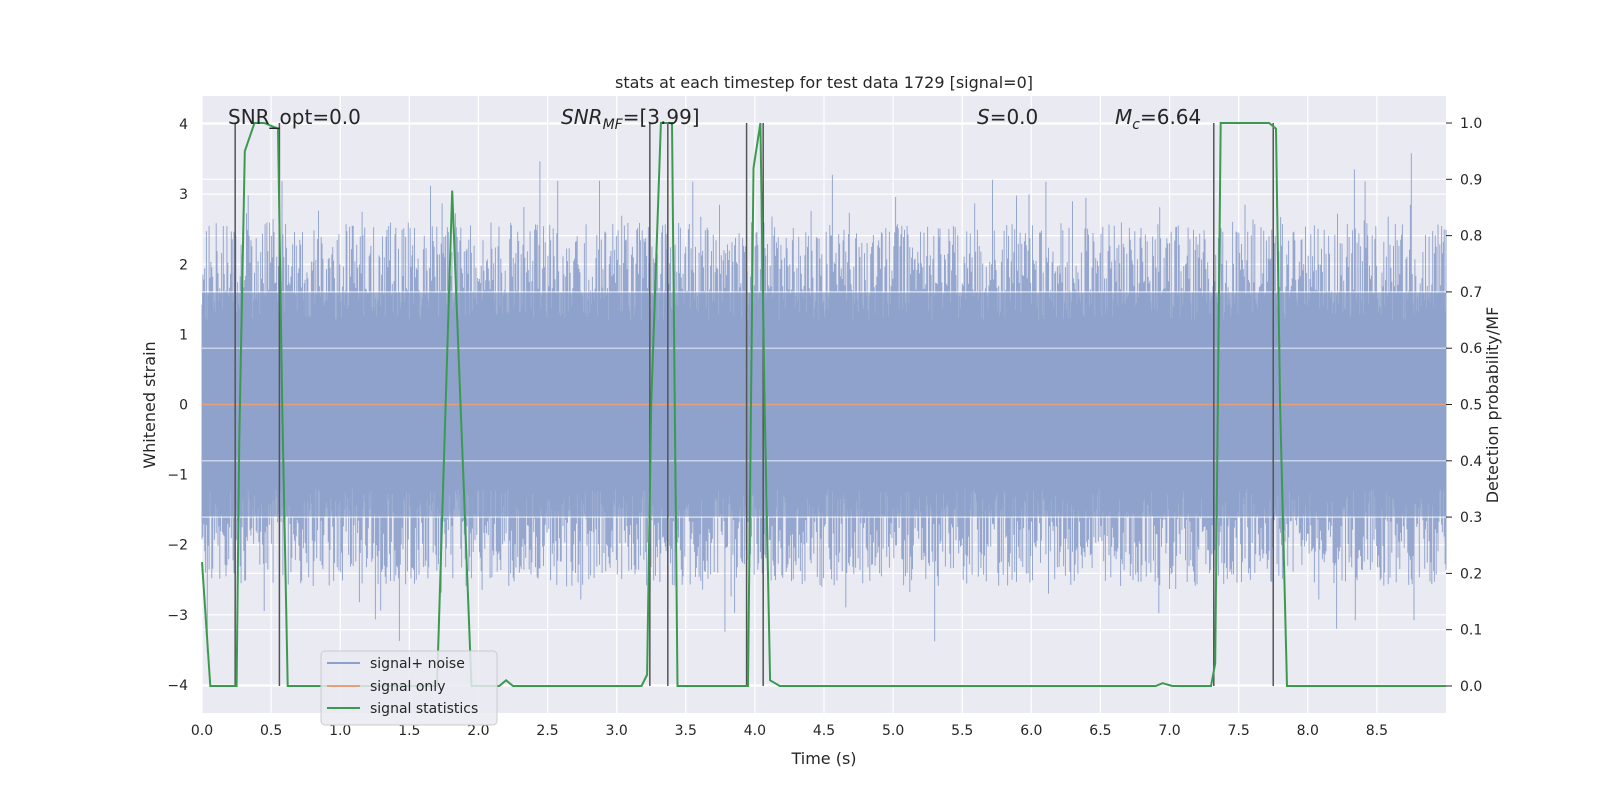  I want to click on y-tick-label: 2, so click(183, 265).